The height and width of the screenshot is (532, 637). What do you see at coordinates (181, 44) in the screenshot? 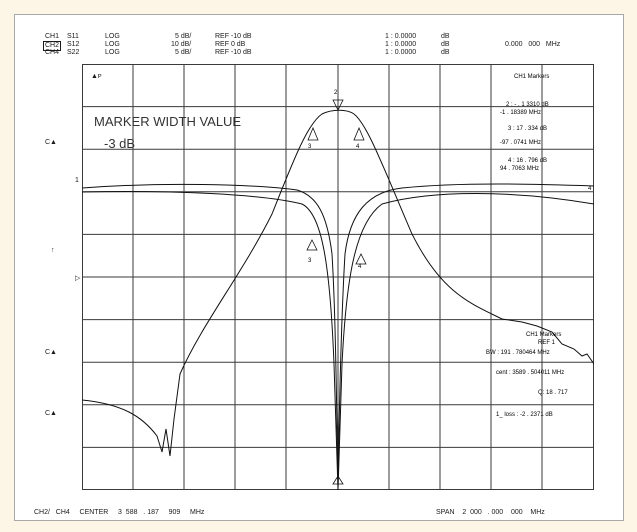
I see `scale-label: 10 dB/` at bounding box center [181, 44].